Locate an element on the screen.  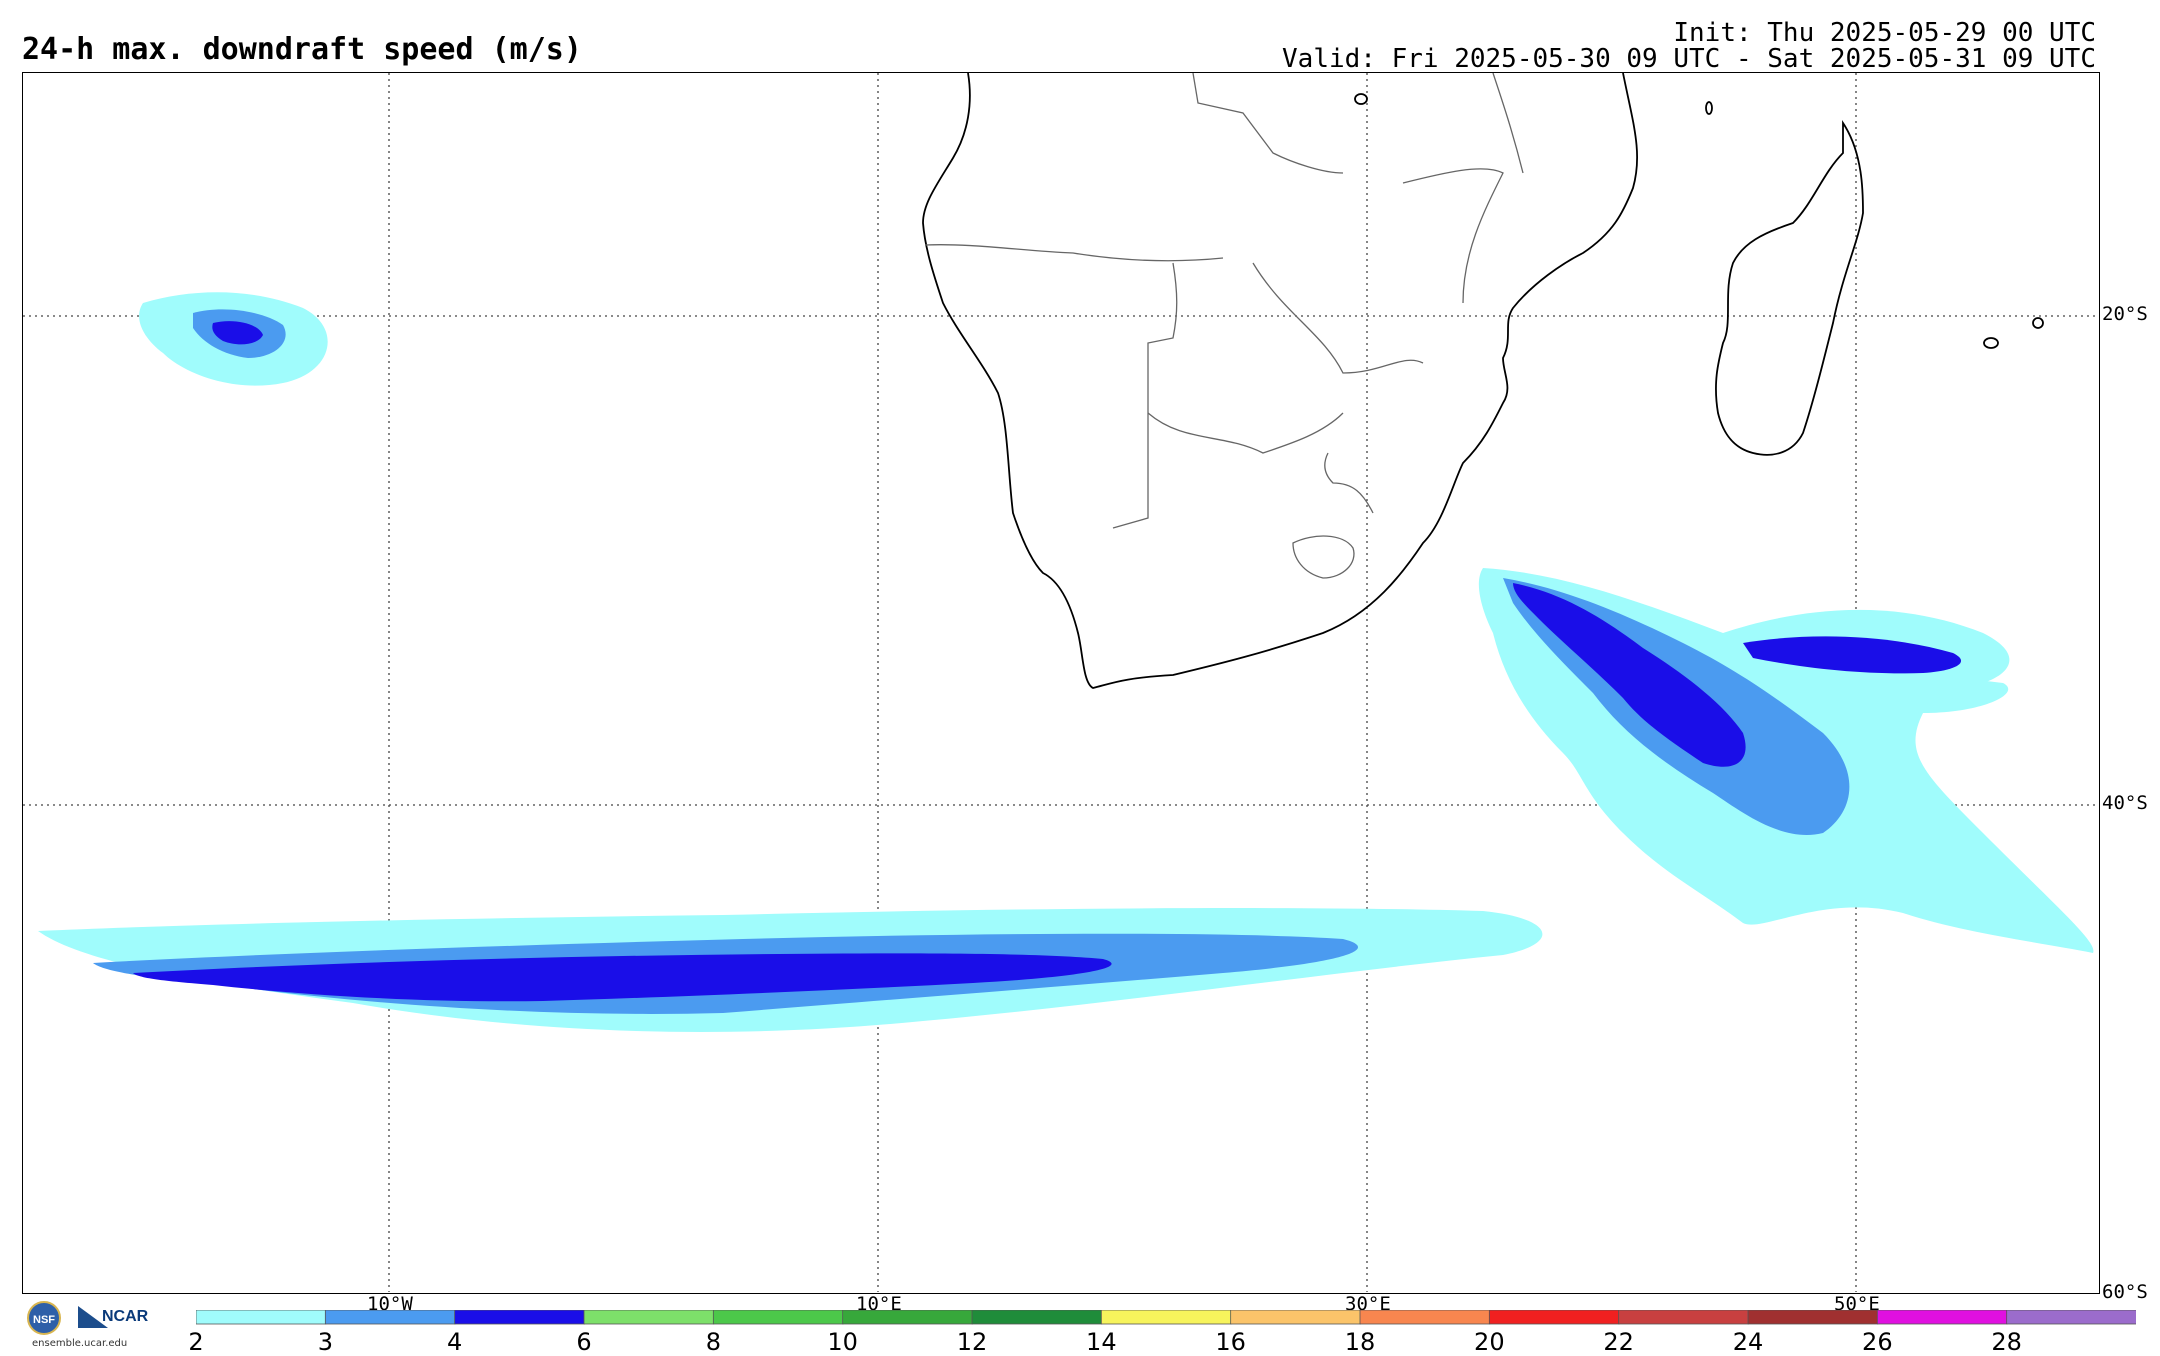
colorbar-tick-label: 18 is located at coordinates (1360, 1342).